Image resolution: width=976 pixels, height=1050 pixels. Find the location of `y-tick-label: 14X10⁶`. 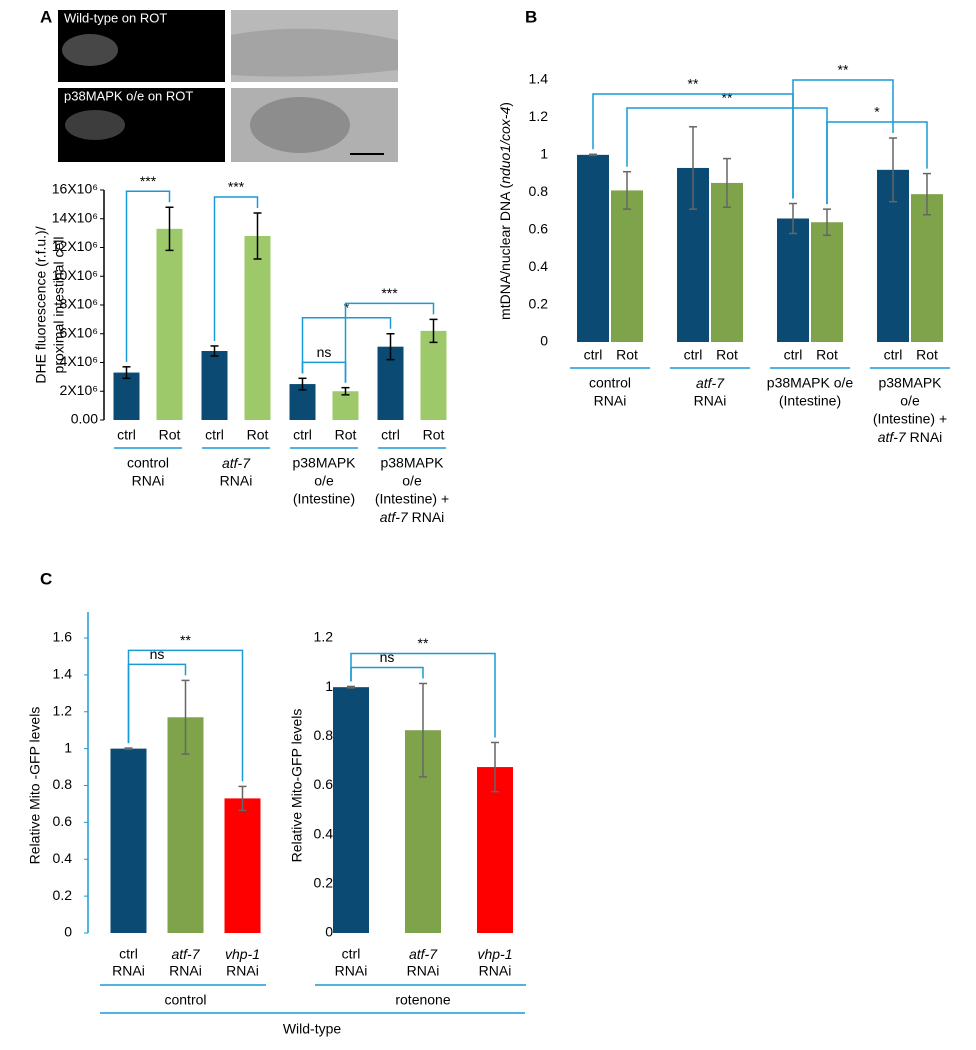

y-tick-label: 14X10⁶ is located at coordinates (75, 217).